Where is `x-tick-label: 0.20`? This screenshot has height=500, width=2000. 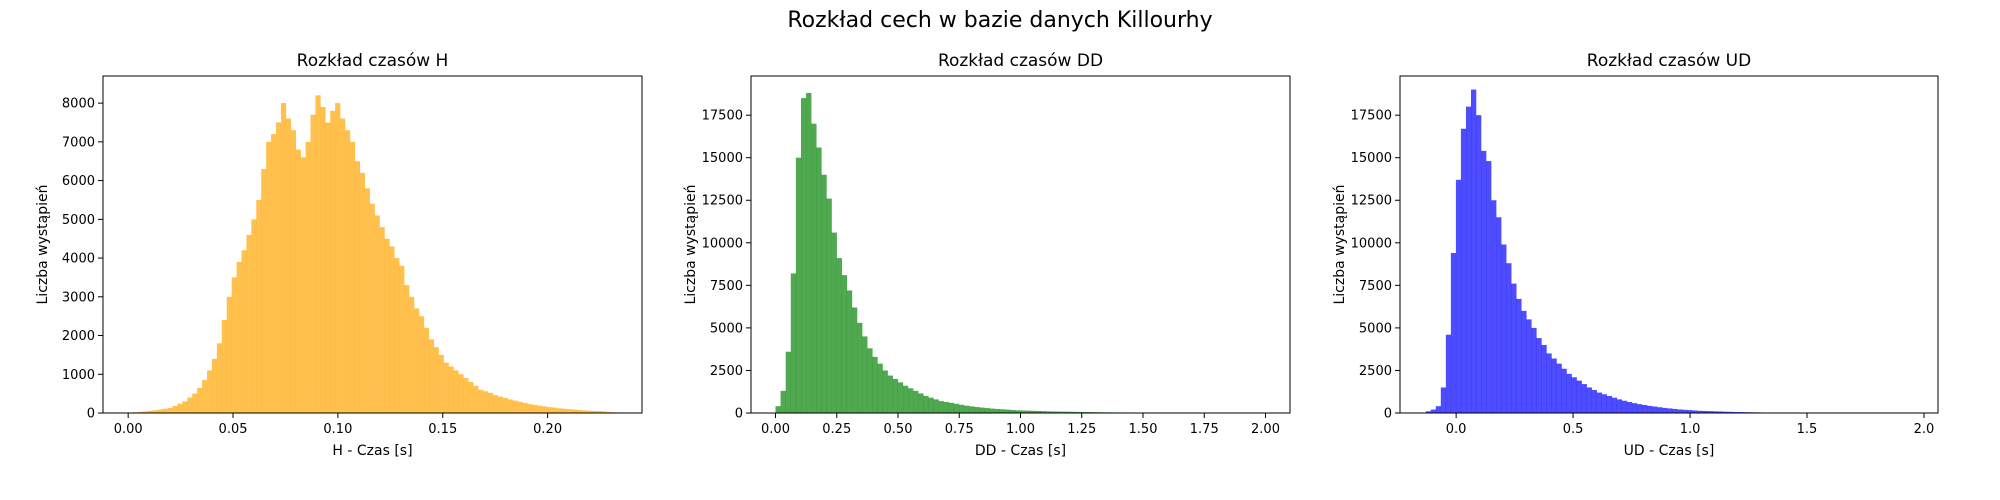 x-tick-label: 0.20 is located at coordinates (547, 429).